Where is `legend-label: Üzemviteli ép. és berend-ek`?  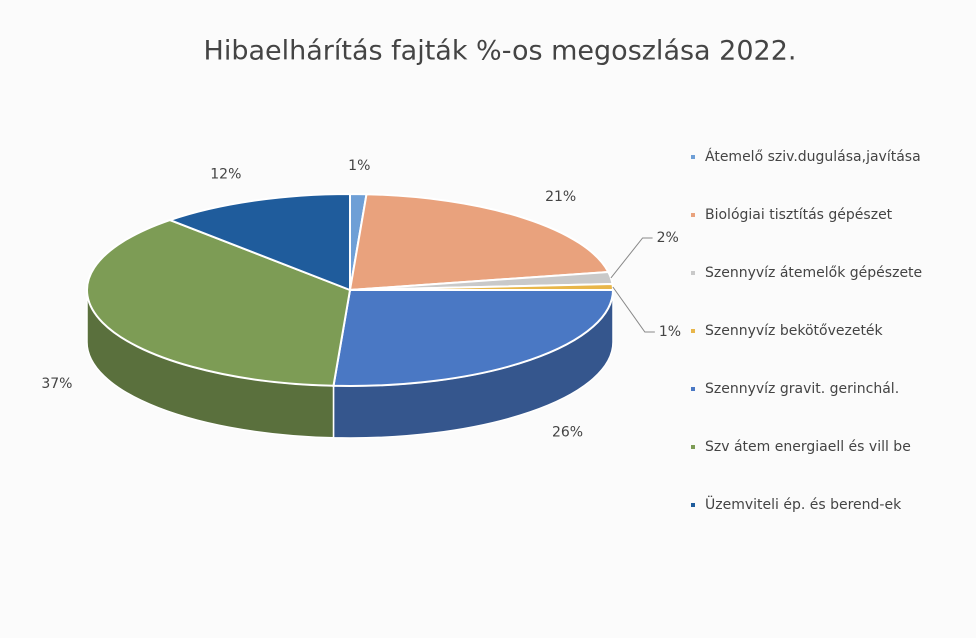 legend-label: Üzemviteli ép. és berend-ek is located at coordinates (803, 504).